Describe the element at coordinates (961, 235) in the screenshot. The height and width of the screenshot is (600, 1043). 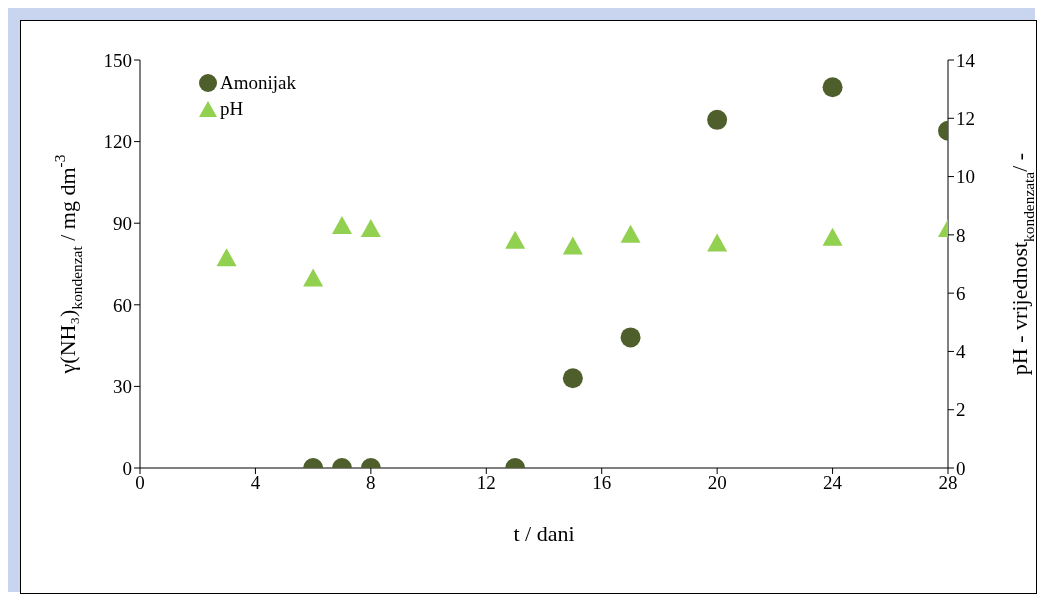
I see `y2-tick-label: 8` at that location.